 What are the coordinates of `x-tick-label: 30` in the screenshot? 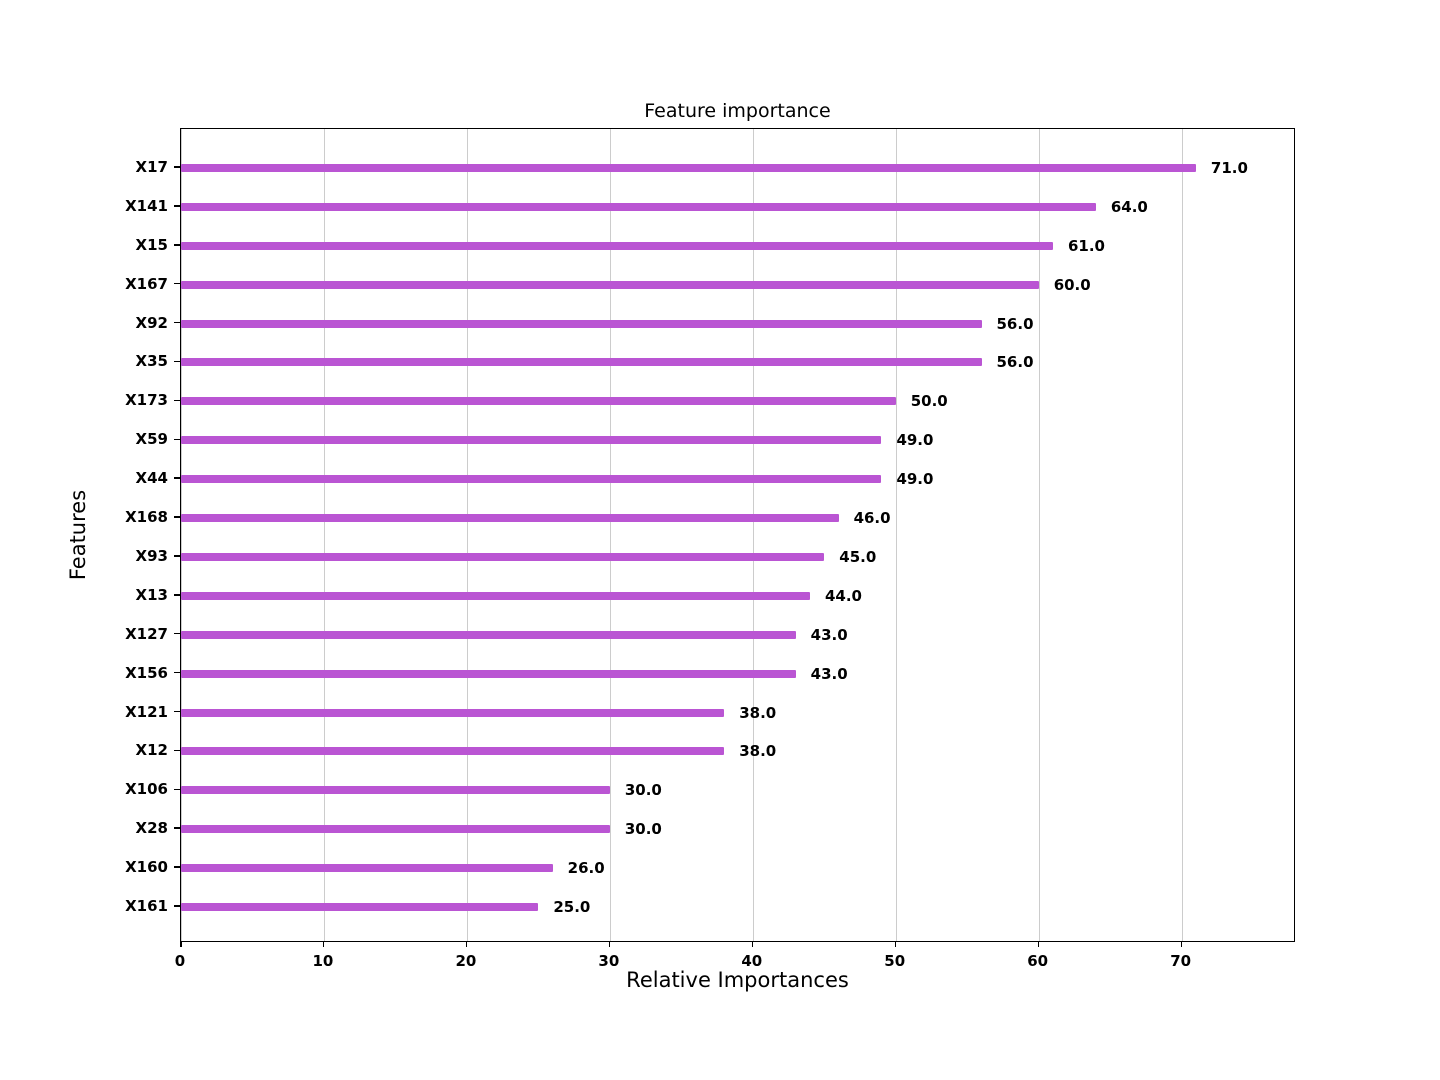 It's located at (609, 961).